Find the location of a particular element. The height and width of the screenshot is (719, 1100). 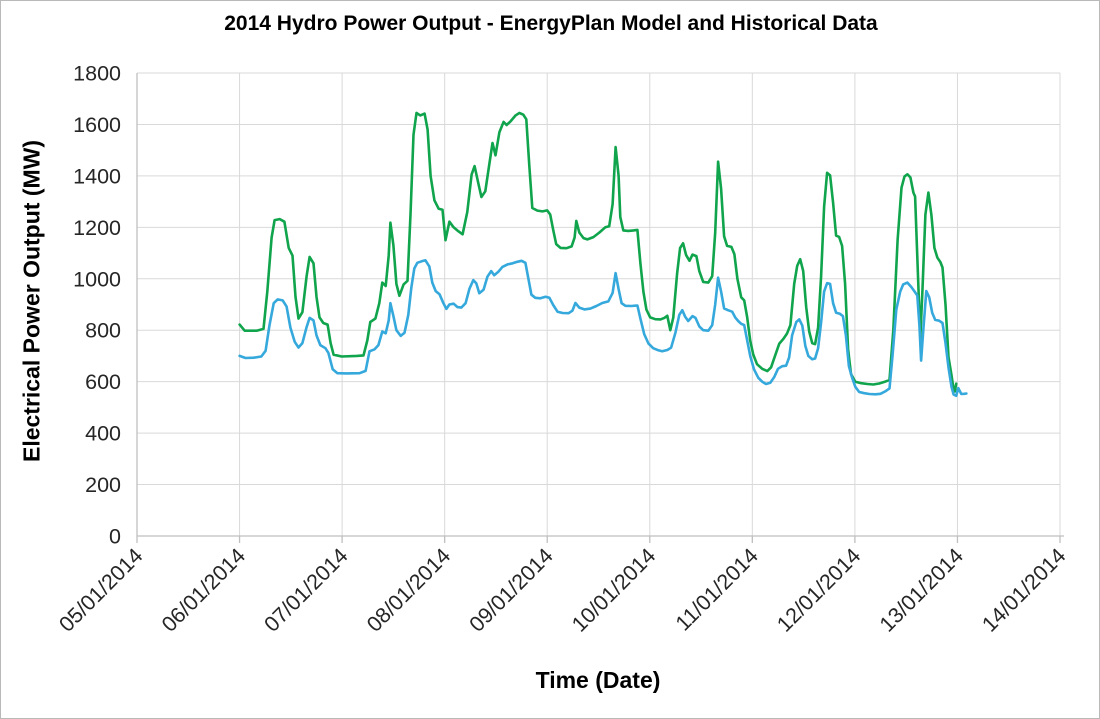

y-tick-label: 400 is located at coordinates (103, 434).